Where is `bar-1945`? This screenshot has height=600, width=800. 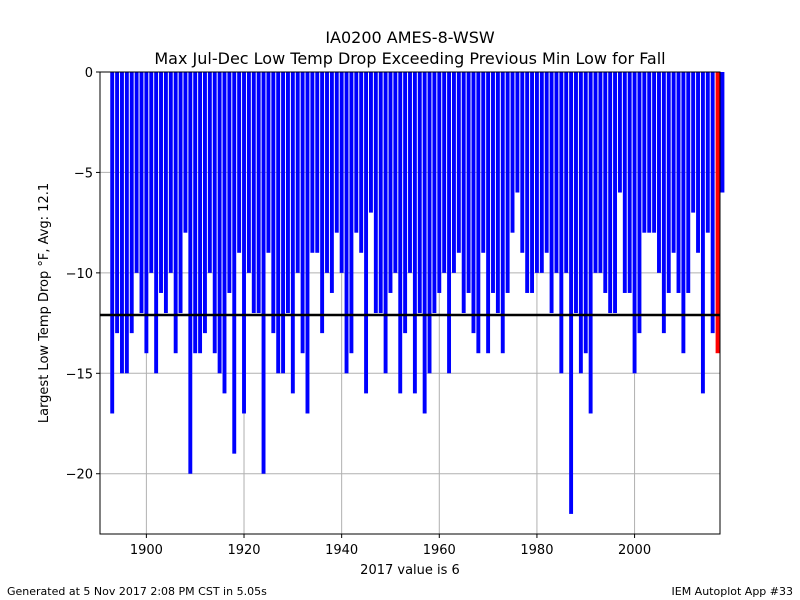
bar-1945 is located at coordinates (366, 233).